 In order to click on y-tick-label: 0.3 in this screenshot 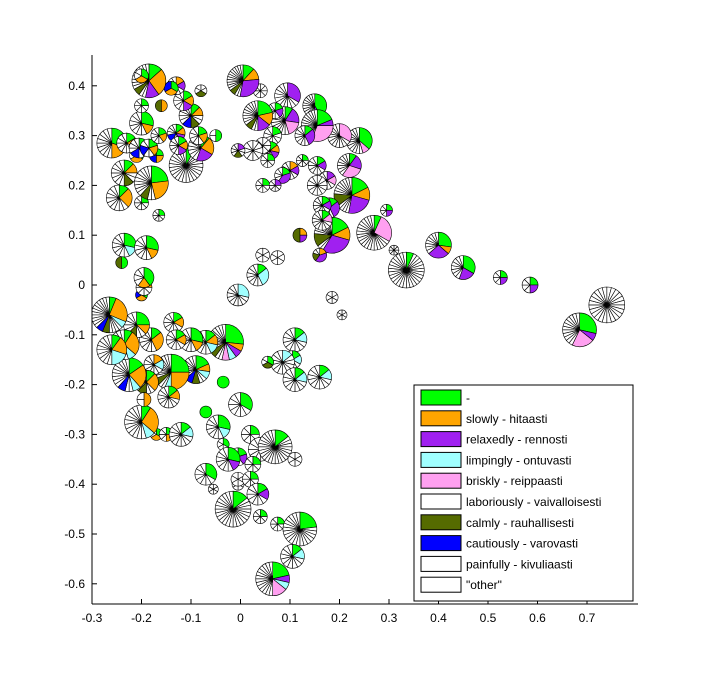, I will do `click(76, 136)`.